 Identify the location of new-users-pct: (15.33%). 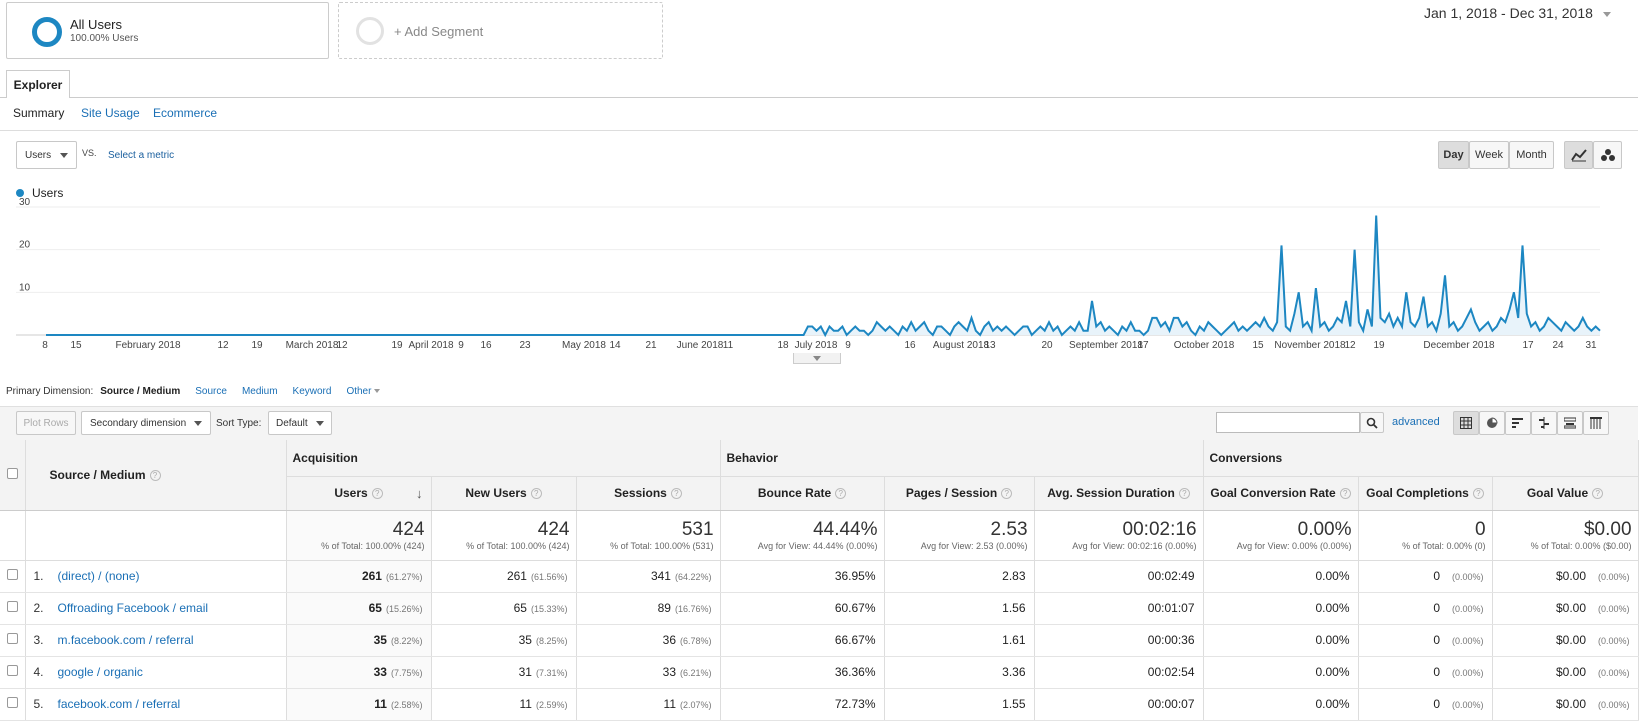
(549, 609).